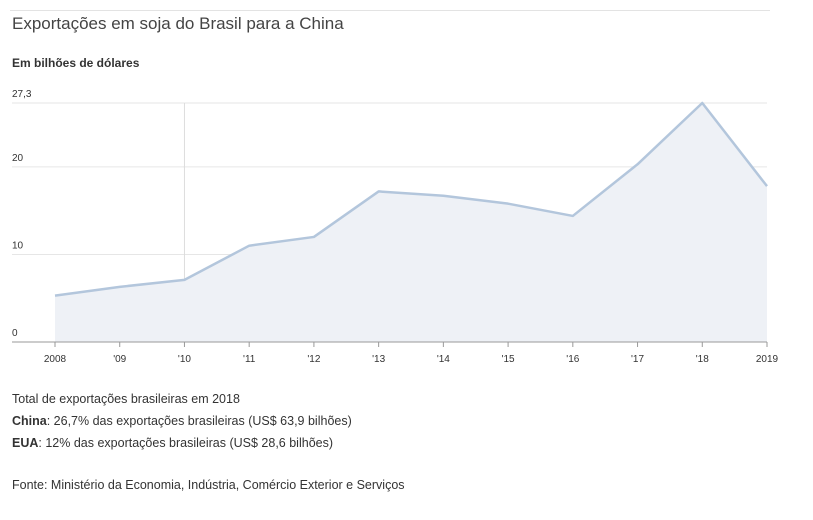 This screenshot has width=813, height=520. What do you see at coordinates (572, 359) in the screenshot?
I see `x-tick-label-8: '16` at bounding box center [572, 359].